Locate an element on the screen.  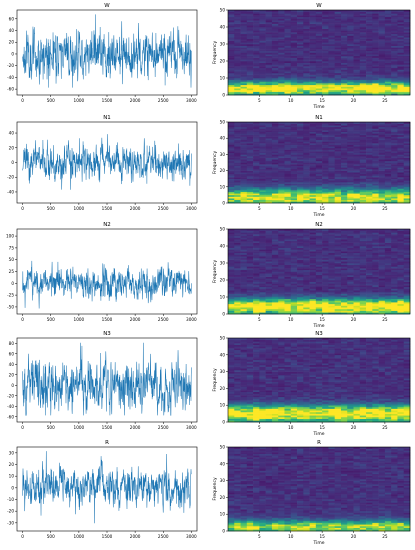
x-tick-label: 1000 is located at coordinates (79, 427).